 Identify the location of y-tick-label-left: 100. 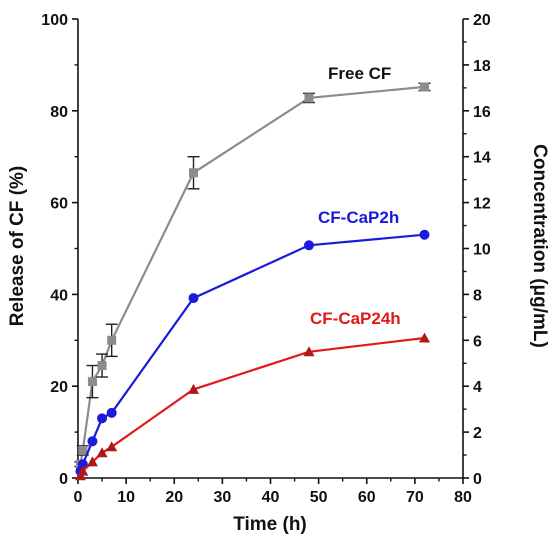
(54, 20).